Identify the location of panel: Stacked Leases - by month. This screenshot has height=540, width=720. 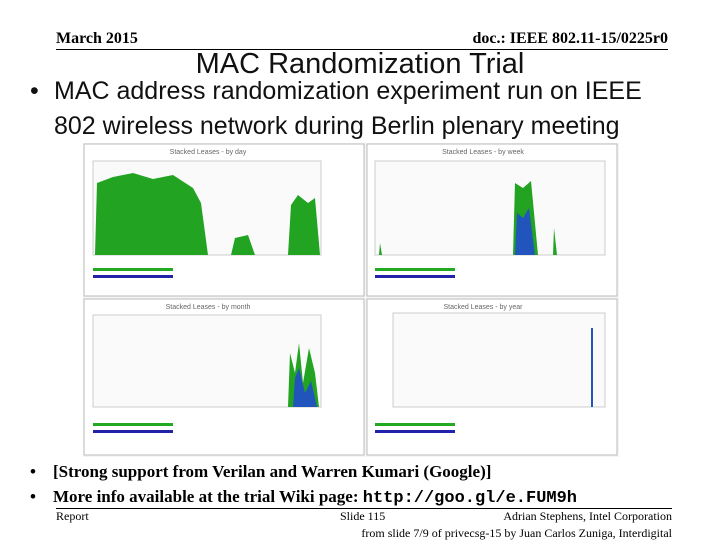
(224, 377).